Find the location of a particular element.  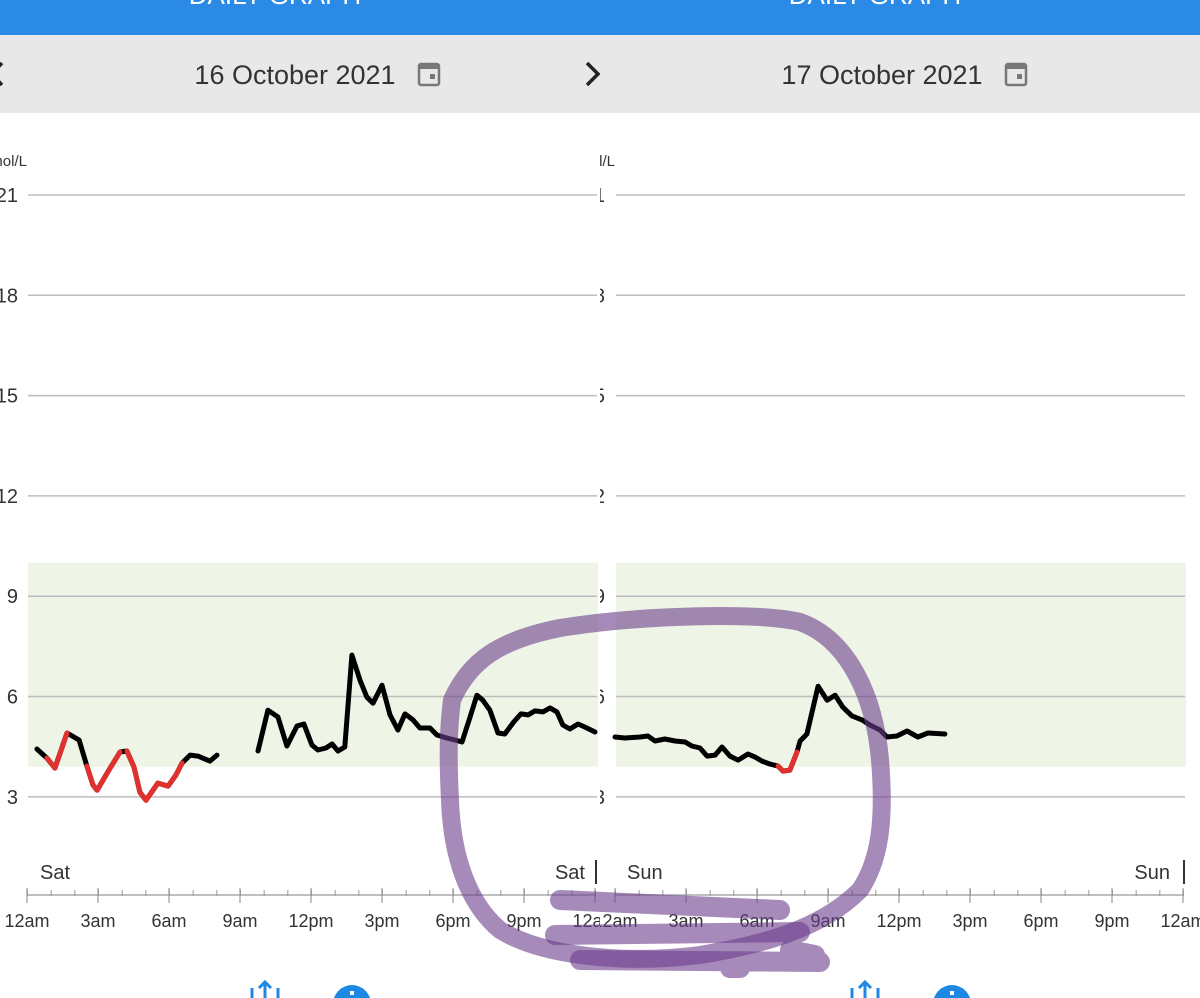

hand-drawn-circle is located at coordinates (665, 787).